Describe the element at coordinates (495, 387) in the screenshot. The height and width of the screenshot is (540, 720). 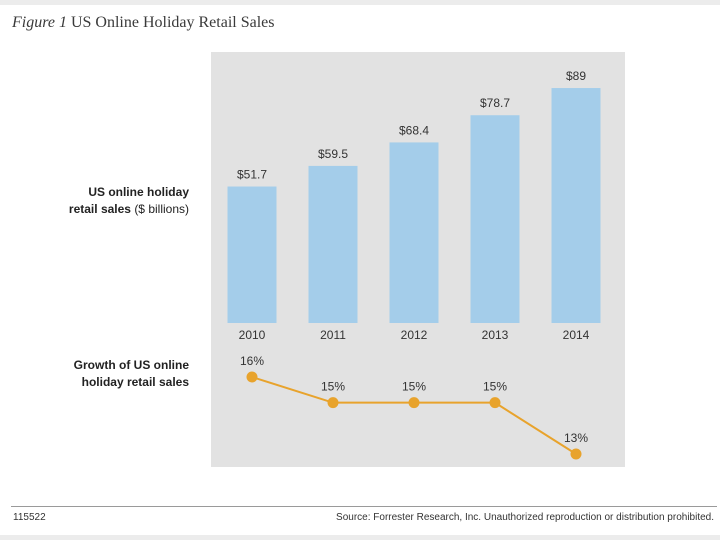
I see `growth-value-label-2013: 15%` at that location.